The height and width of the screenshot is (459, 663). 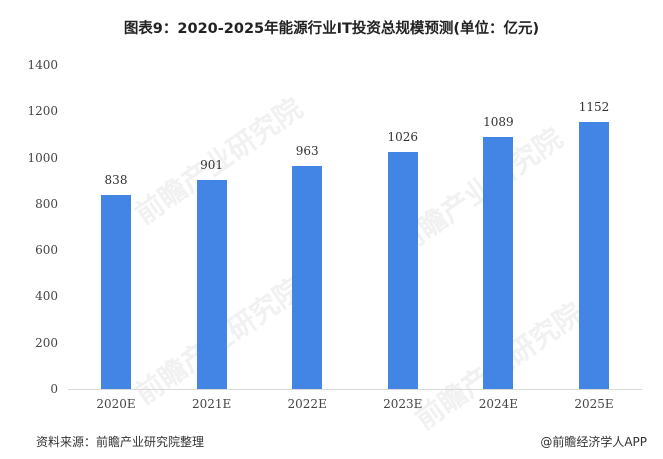 What do you see at coordinates (116, 292) in the screenshot?
I see `bar-2020E` at bounding box center [116, 292].